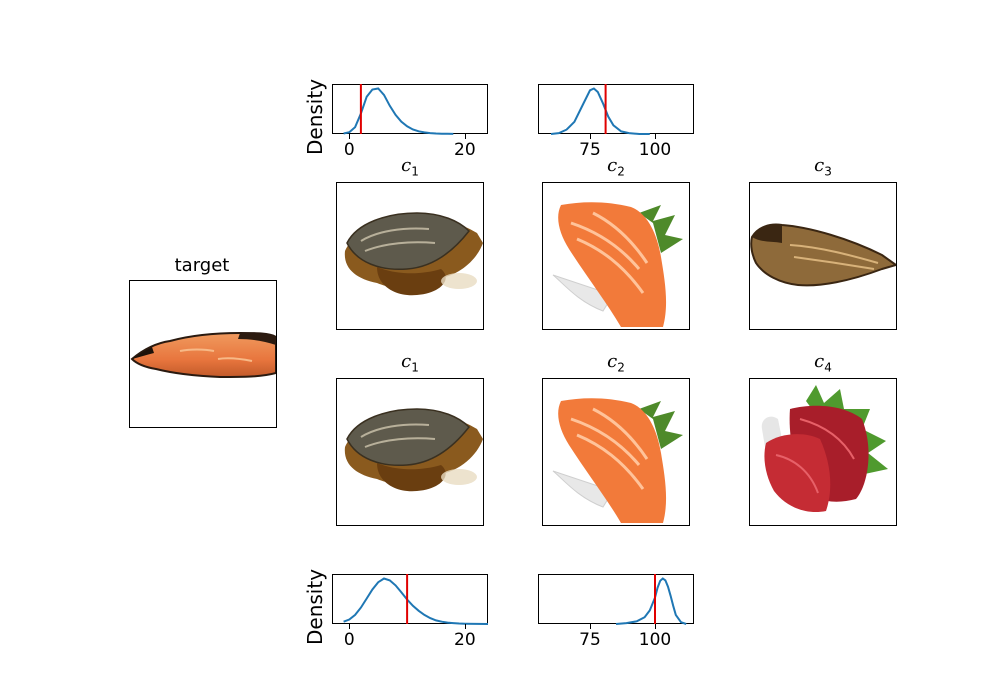 This screenshot has width=1000, height=700. I want to click on density-chart-top-right, so click(616, 109).